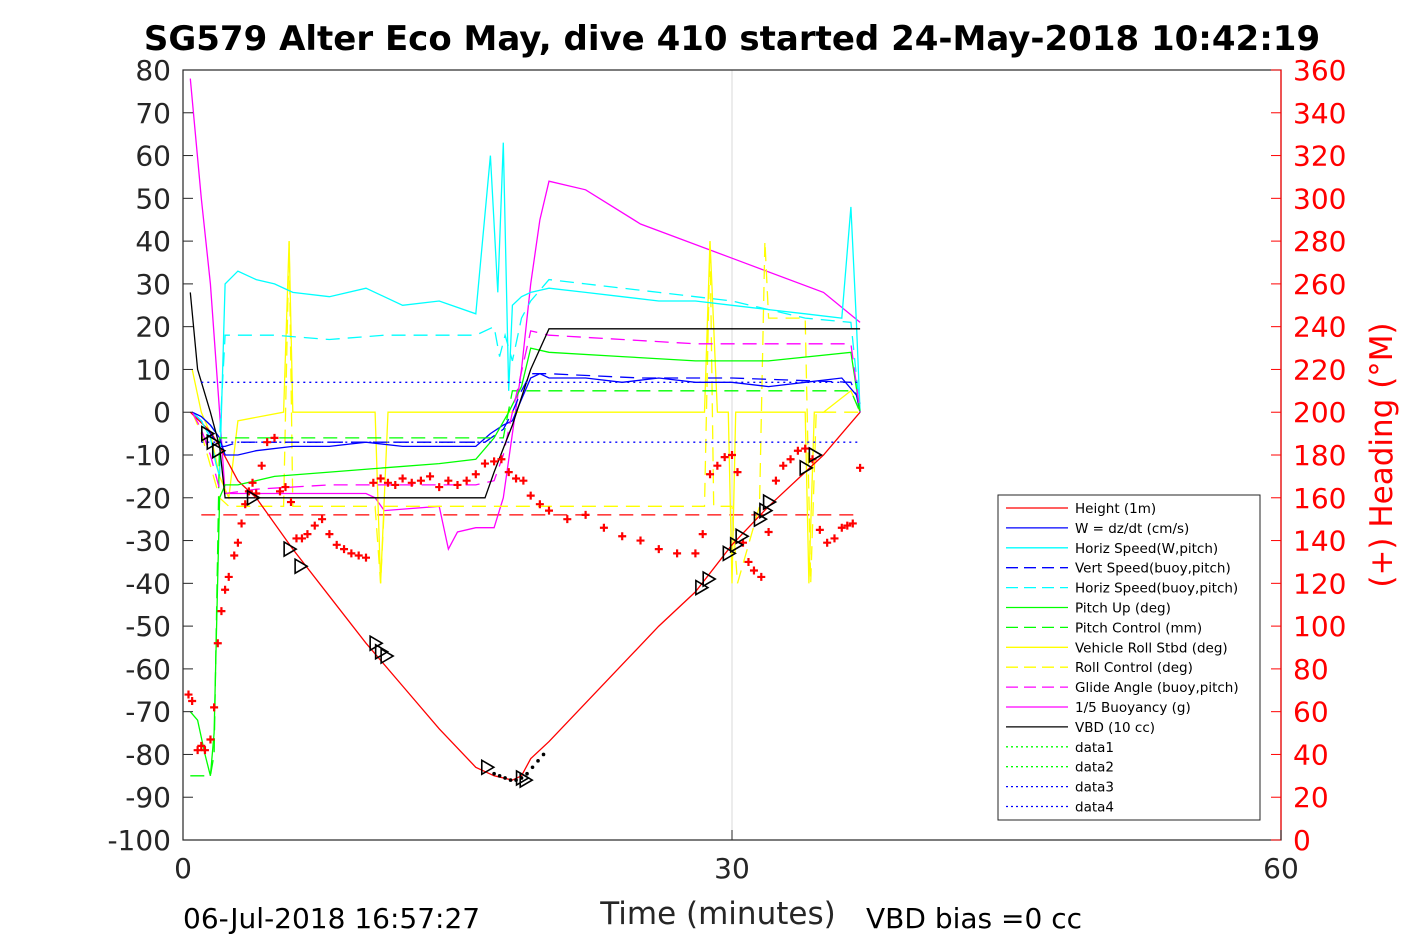 The width and height of the screenshot is (1417, 945). Describe the element at coordinates (1319, 583) in the screenshot. I see `y2-tick-label: 120` at that location.